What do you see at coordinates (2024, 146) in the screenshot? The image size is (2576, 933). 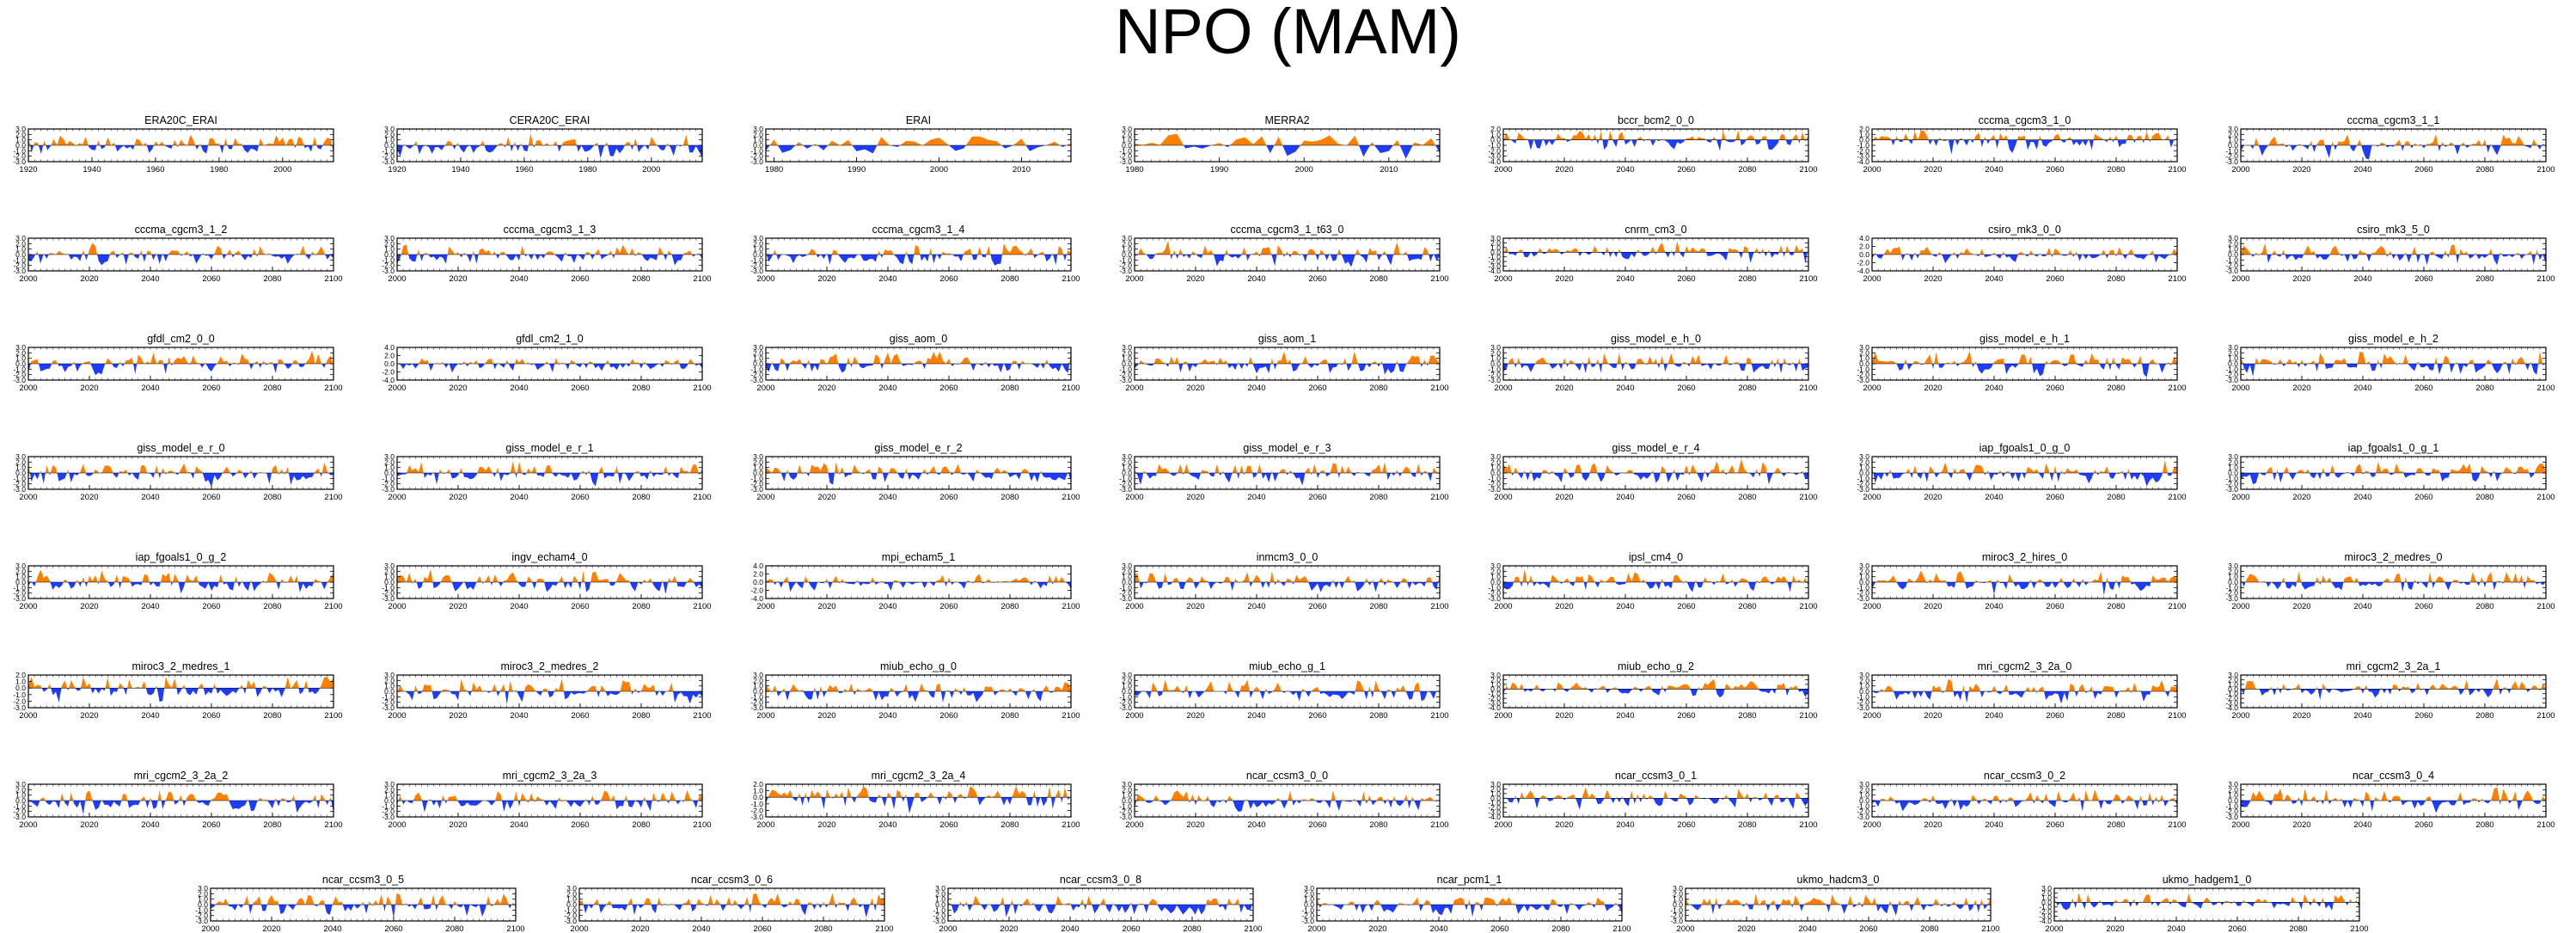 I see `plot-frame` at bounding box center [2024, 146].